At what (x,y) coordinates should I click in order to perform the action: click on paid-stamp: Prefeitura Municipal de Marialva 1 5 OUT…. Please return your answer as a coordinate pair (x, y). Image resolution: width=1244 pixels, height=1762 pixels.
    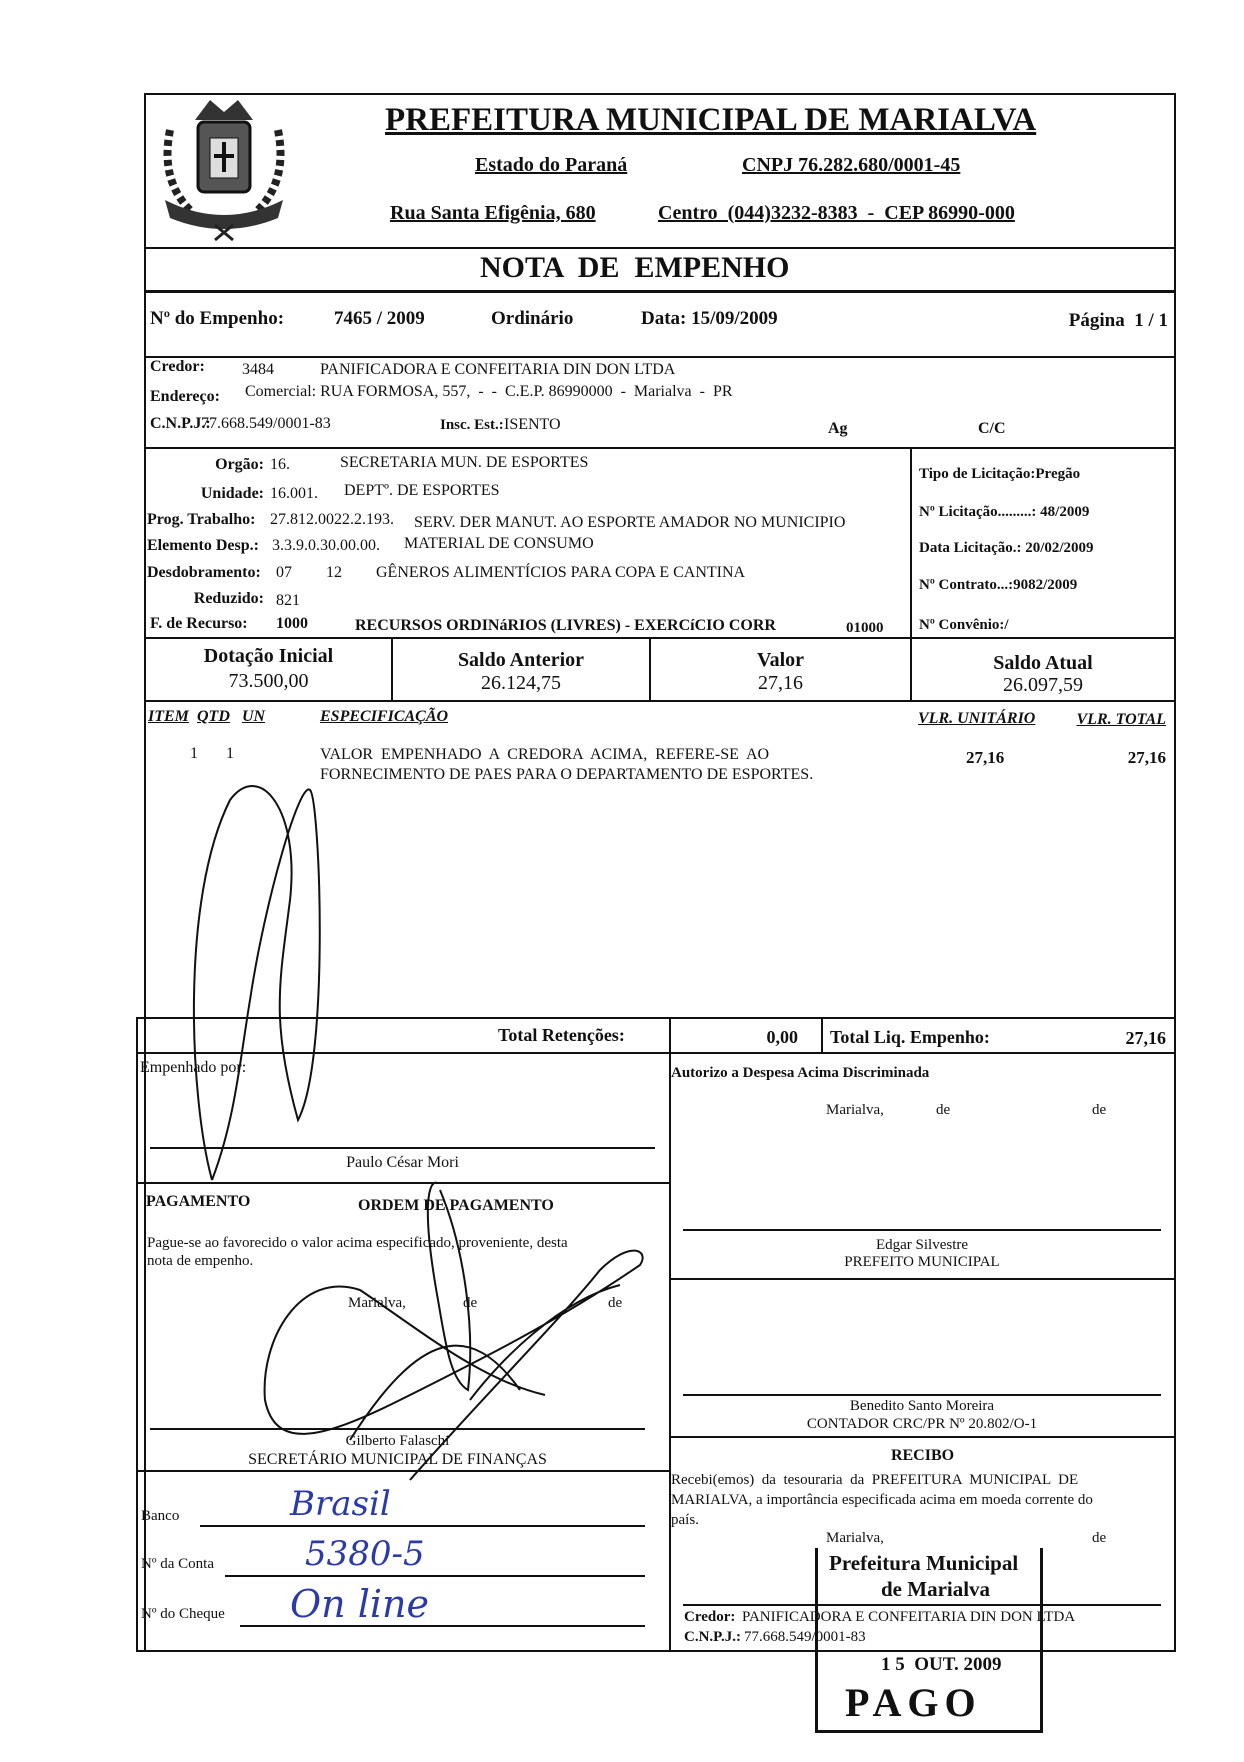
    Looking at the image, I should click on (930, 1643).